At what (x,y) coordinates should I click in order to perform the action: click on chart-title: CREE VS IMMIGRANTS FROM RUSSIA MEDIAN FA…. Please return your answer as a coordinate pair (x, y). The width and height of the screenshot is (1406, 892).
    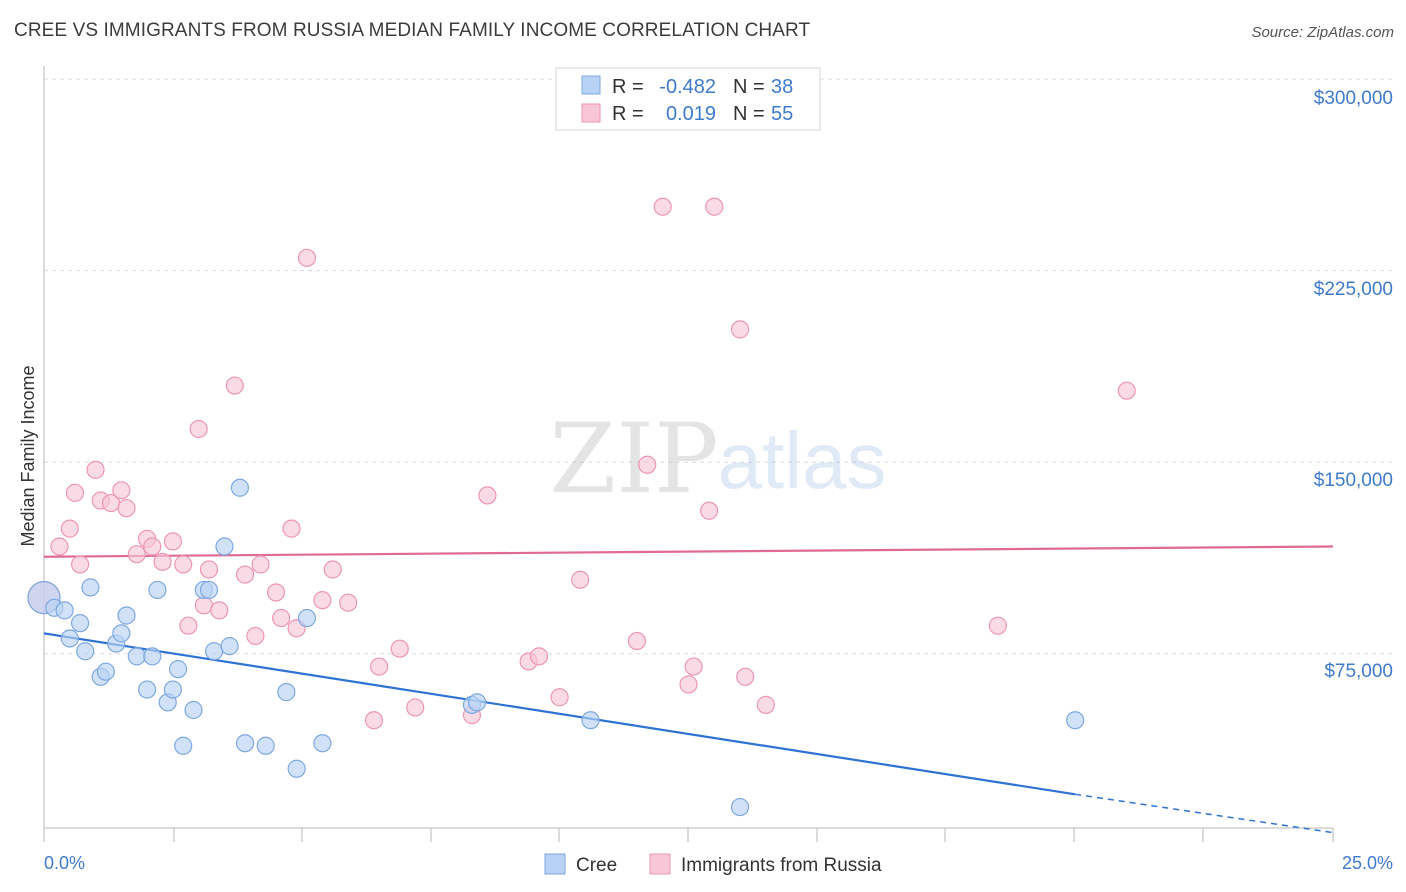
    Looking at the image, I should click on (412, 30).